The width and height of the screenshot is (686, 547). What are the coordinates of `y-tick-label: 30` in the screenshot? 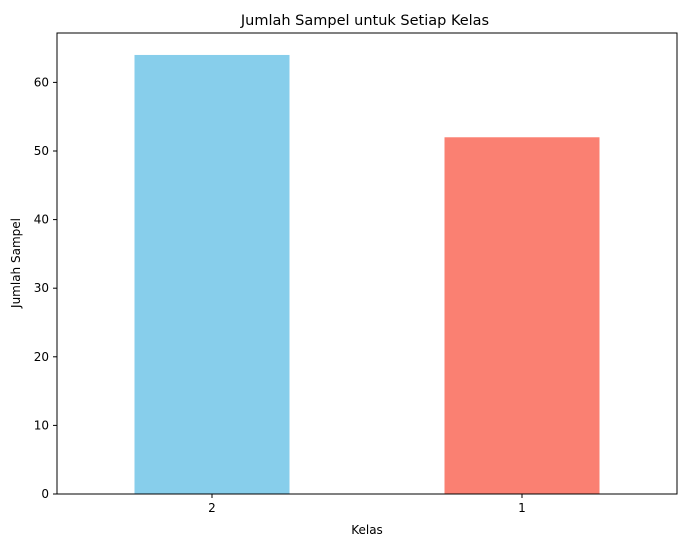 It's located at (41, 288).